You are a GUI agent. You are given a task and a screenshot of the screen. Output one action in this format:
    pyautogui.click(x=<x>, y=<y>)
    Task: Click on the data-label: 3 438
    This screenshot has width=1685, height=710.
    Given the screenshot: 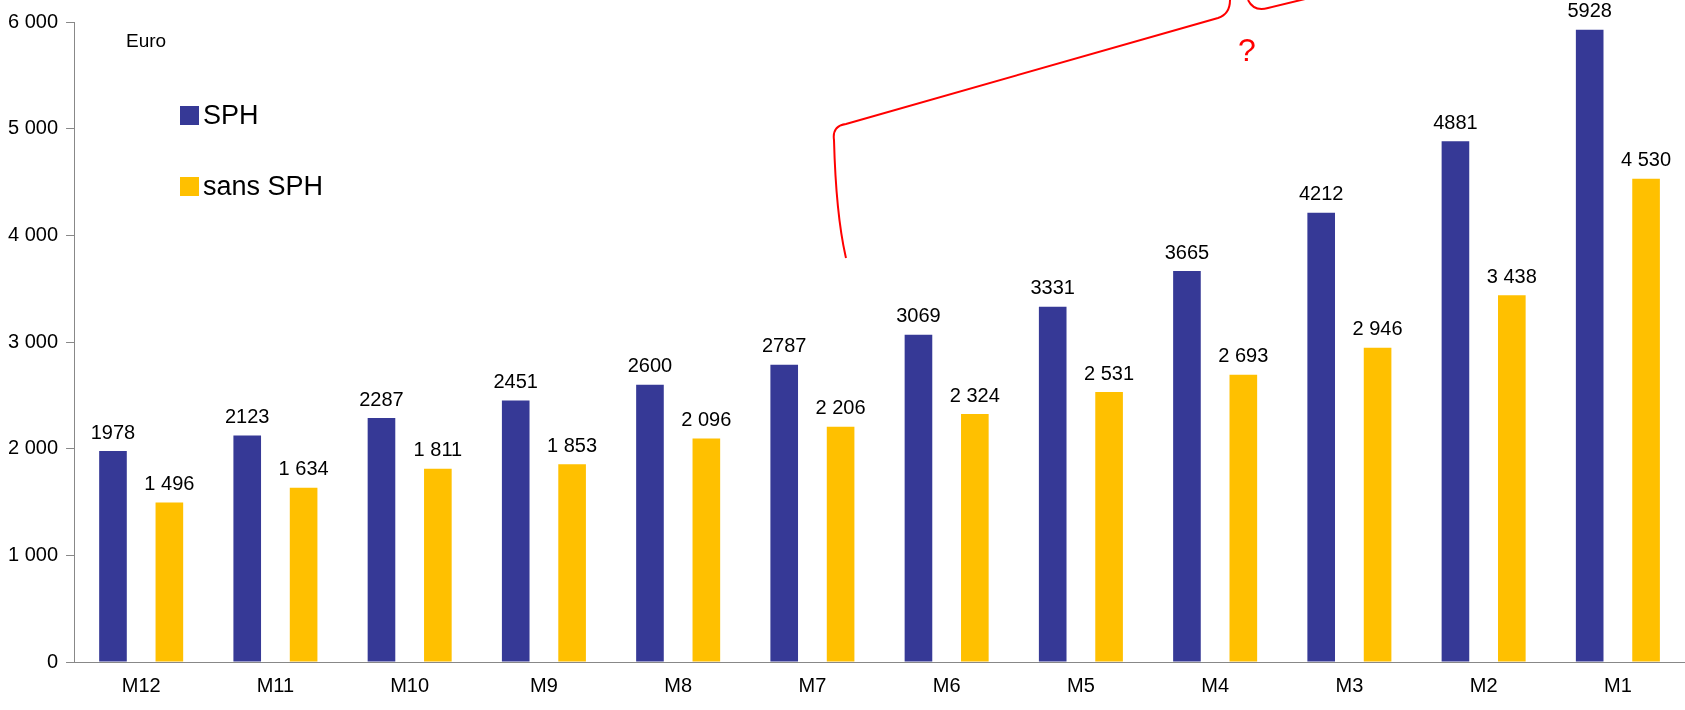 What is the action you would take?
    pyautogui.click(x=1511, y=275)
    